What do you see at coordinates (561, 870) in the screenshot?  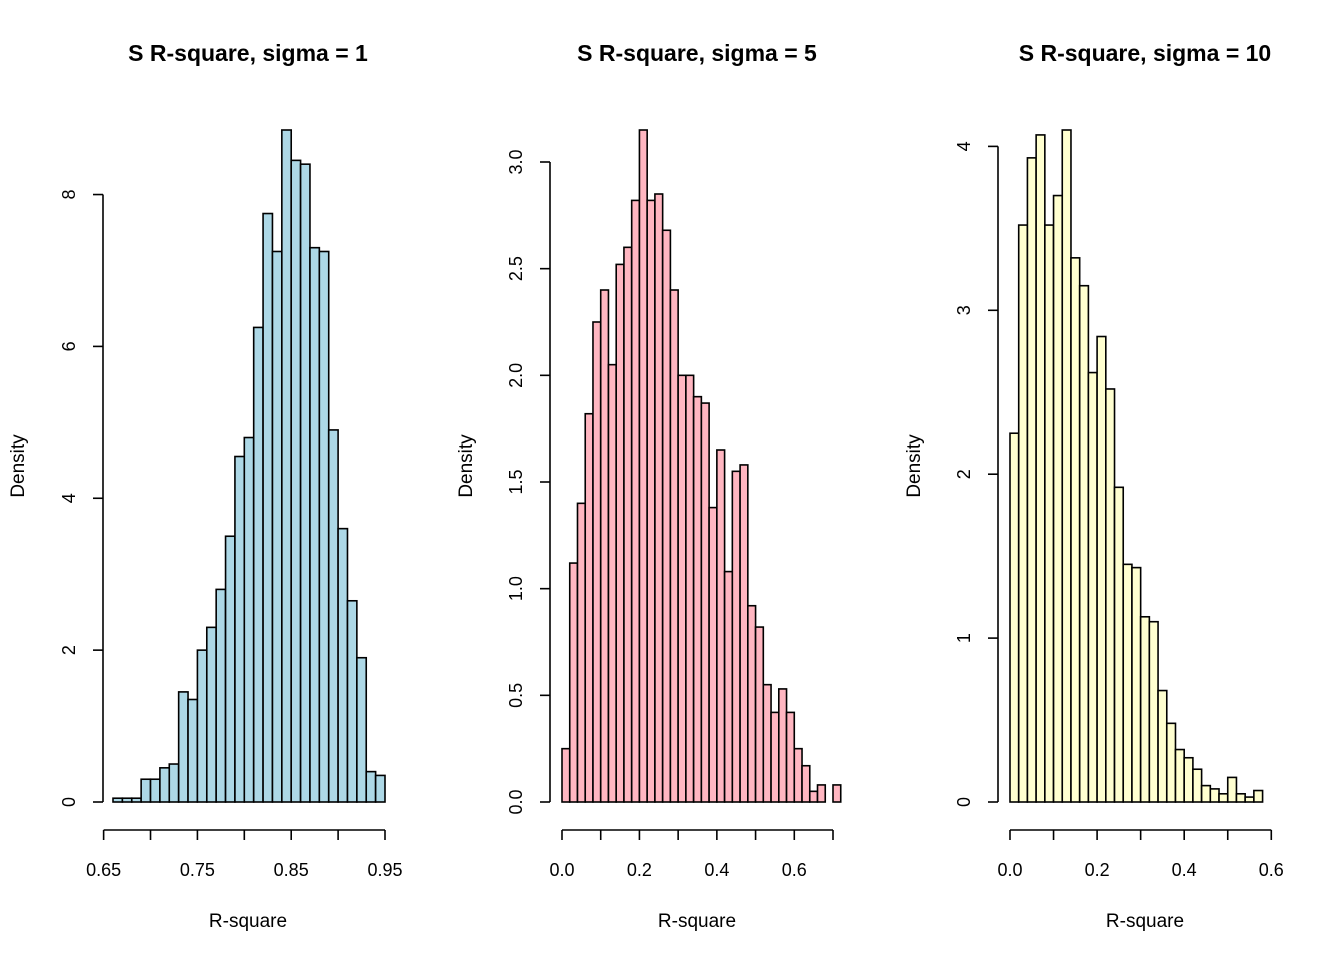 I see `x-tick-label: 0.0` at bounding box center [561, 870].